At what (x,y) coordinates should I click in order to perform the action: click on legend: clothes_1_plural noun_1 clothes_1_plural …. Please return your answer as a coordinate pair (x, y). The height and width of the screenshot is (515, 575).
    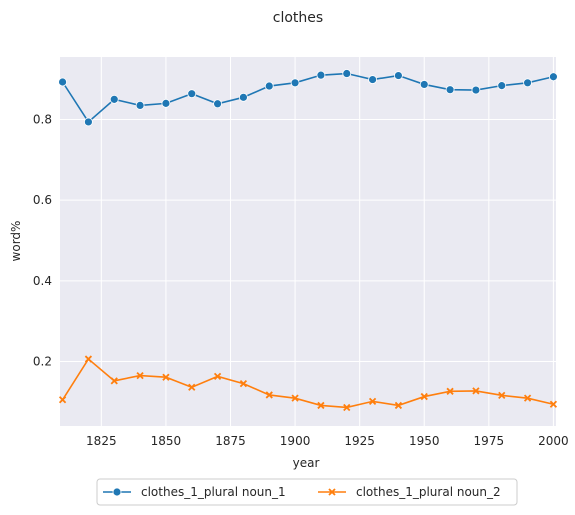
    Looking at the image, I should click on (307, 492).